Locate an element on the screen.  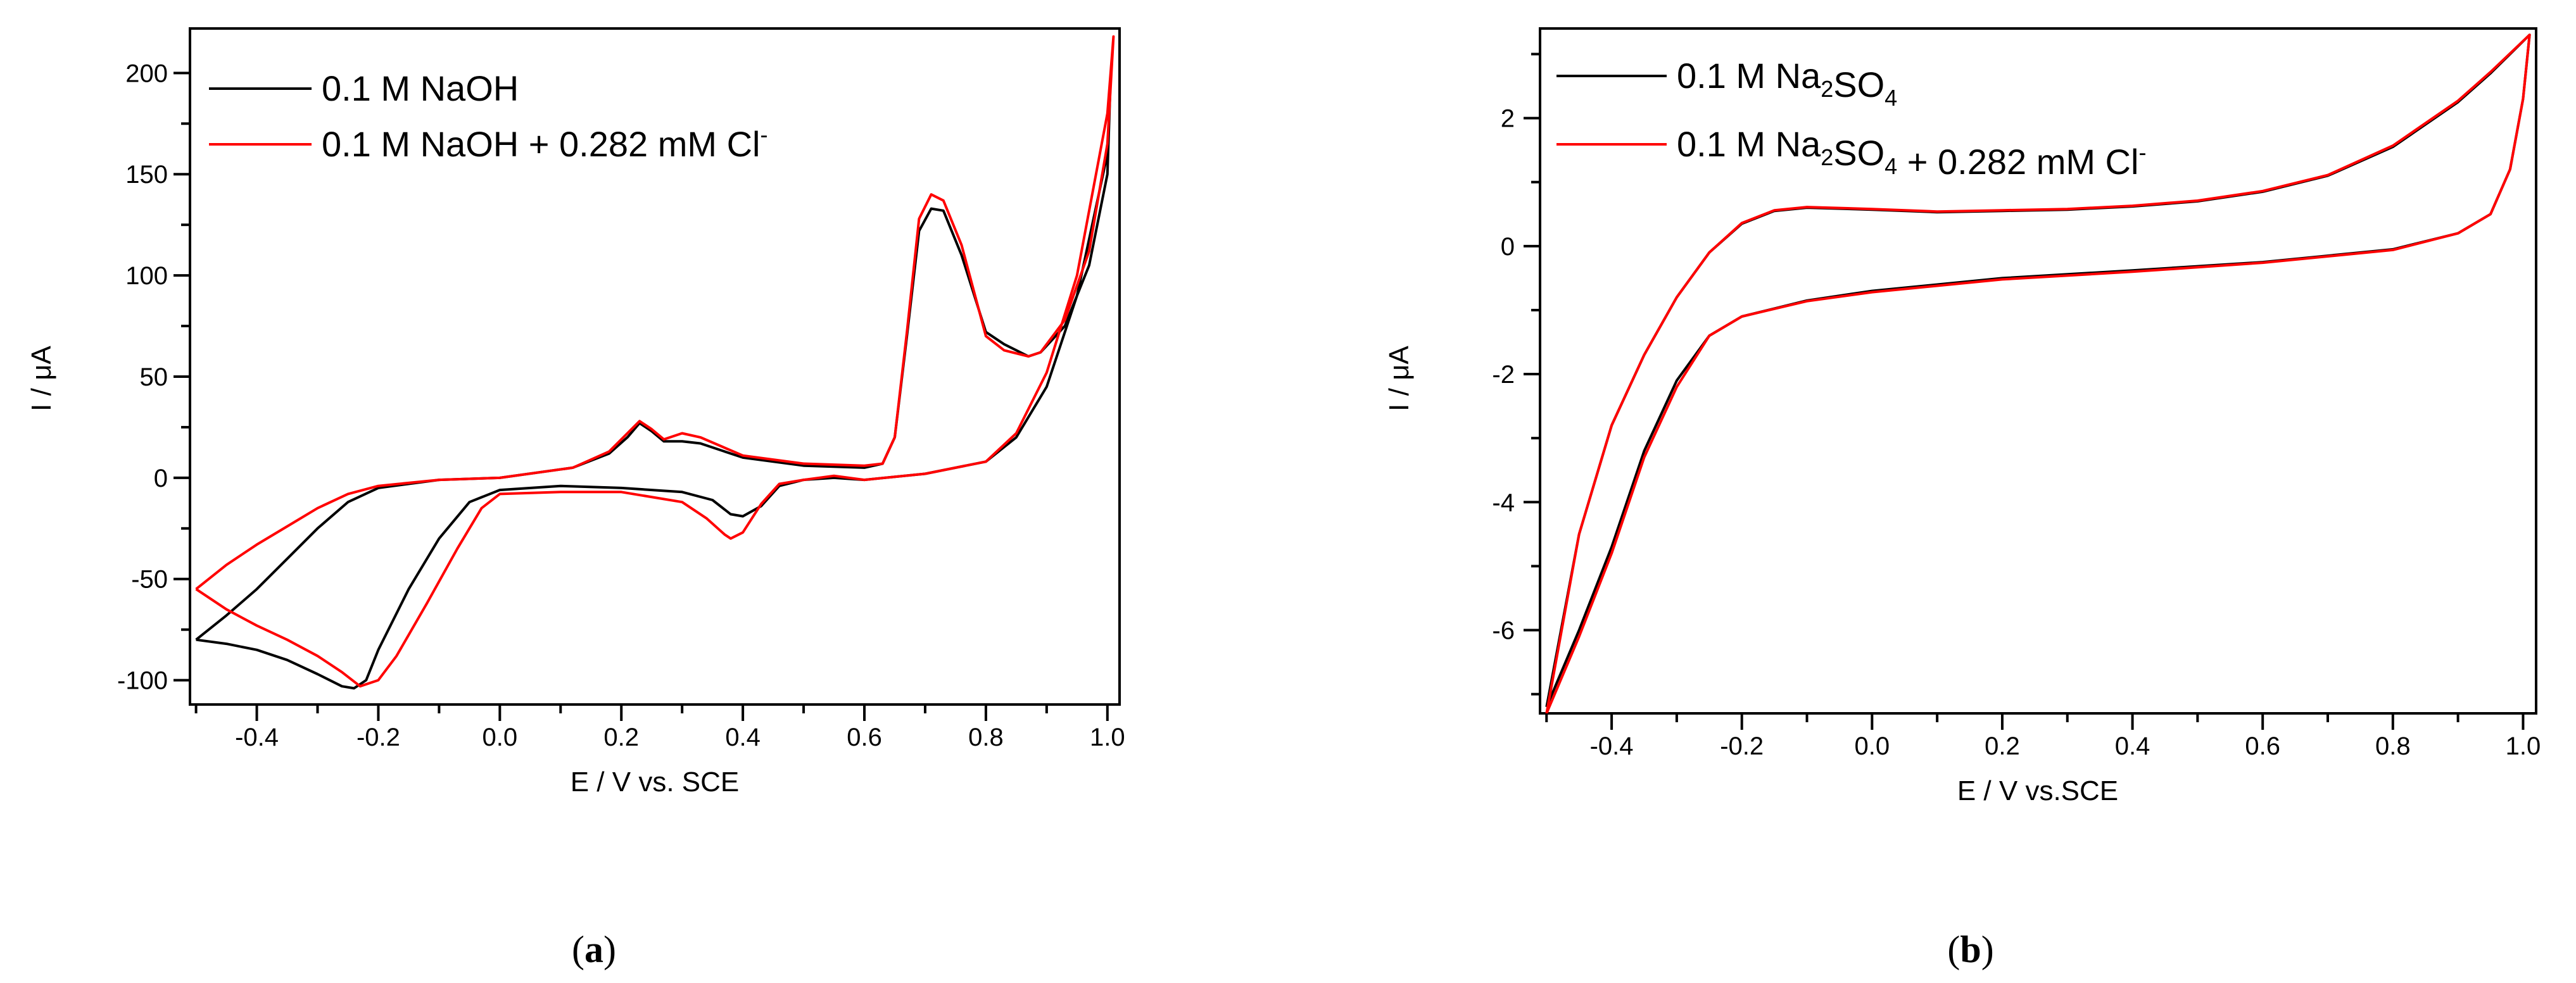
panel-label: (b) is located at coordinates (1970, 949).